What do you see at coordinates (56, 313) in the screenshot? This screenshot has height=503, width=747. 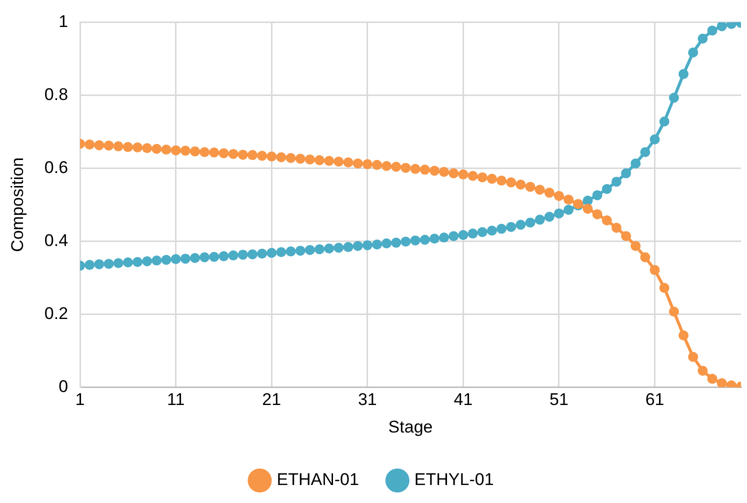 I see `y-tick-label: 0.2` at bounding box center [56, 313].